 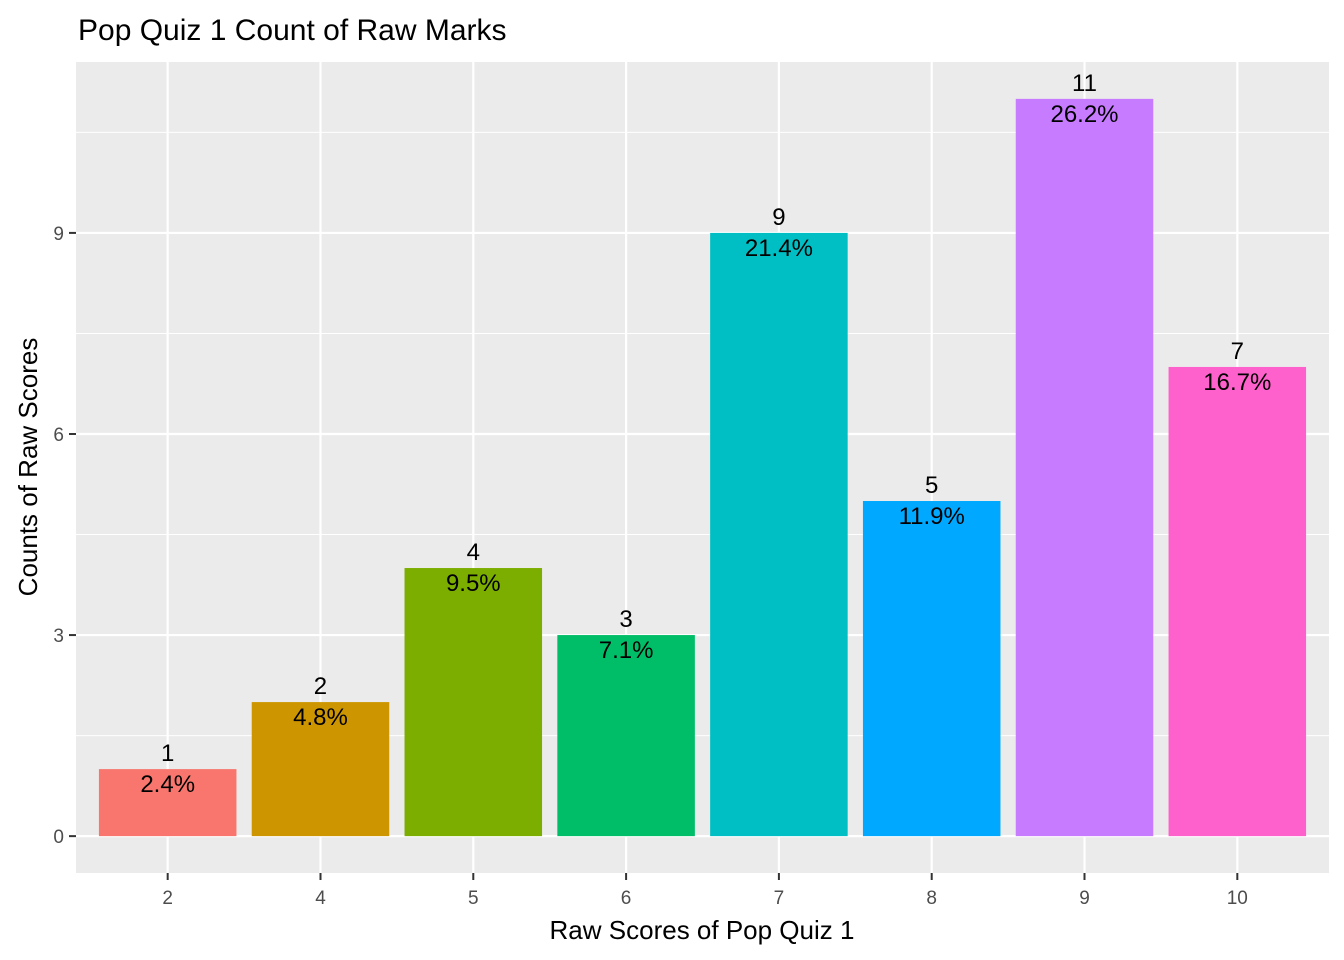 What do you see at coordinates (58, 636) in the screenshot?
I see `y-tick-label: 3` at bounding box center [58, 636].